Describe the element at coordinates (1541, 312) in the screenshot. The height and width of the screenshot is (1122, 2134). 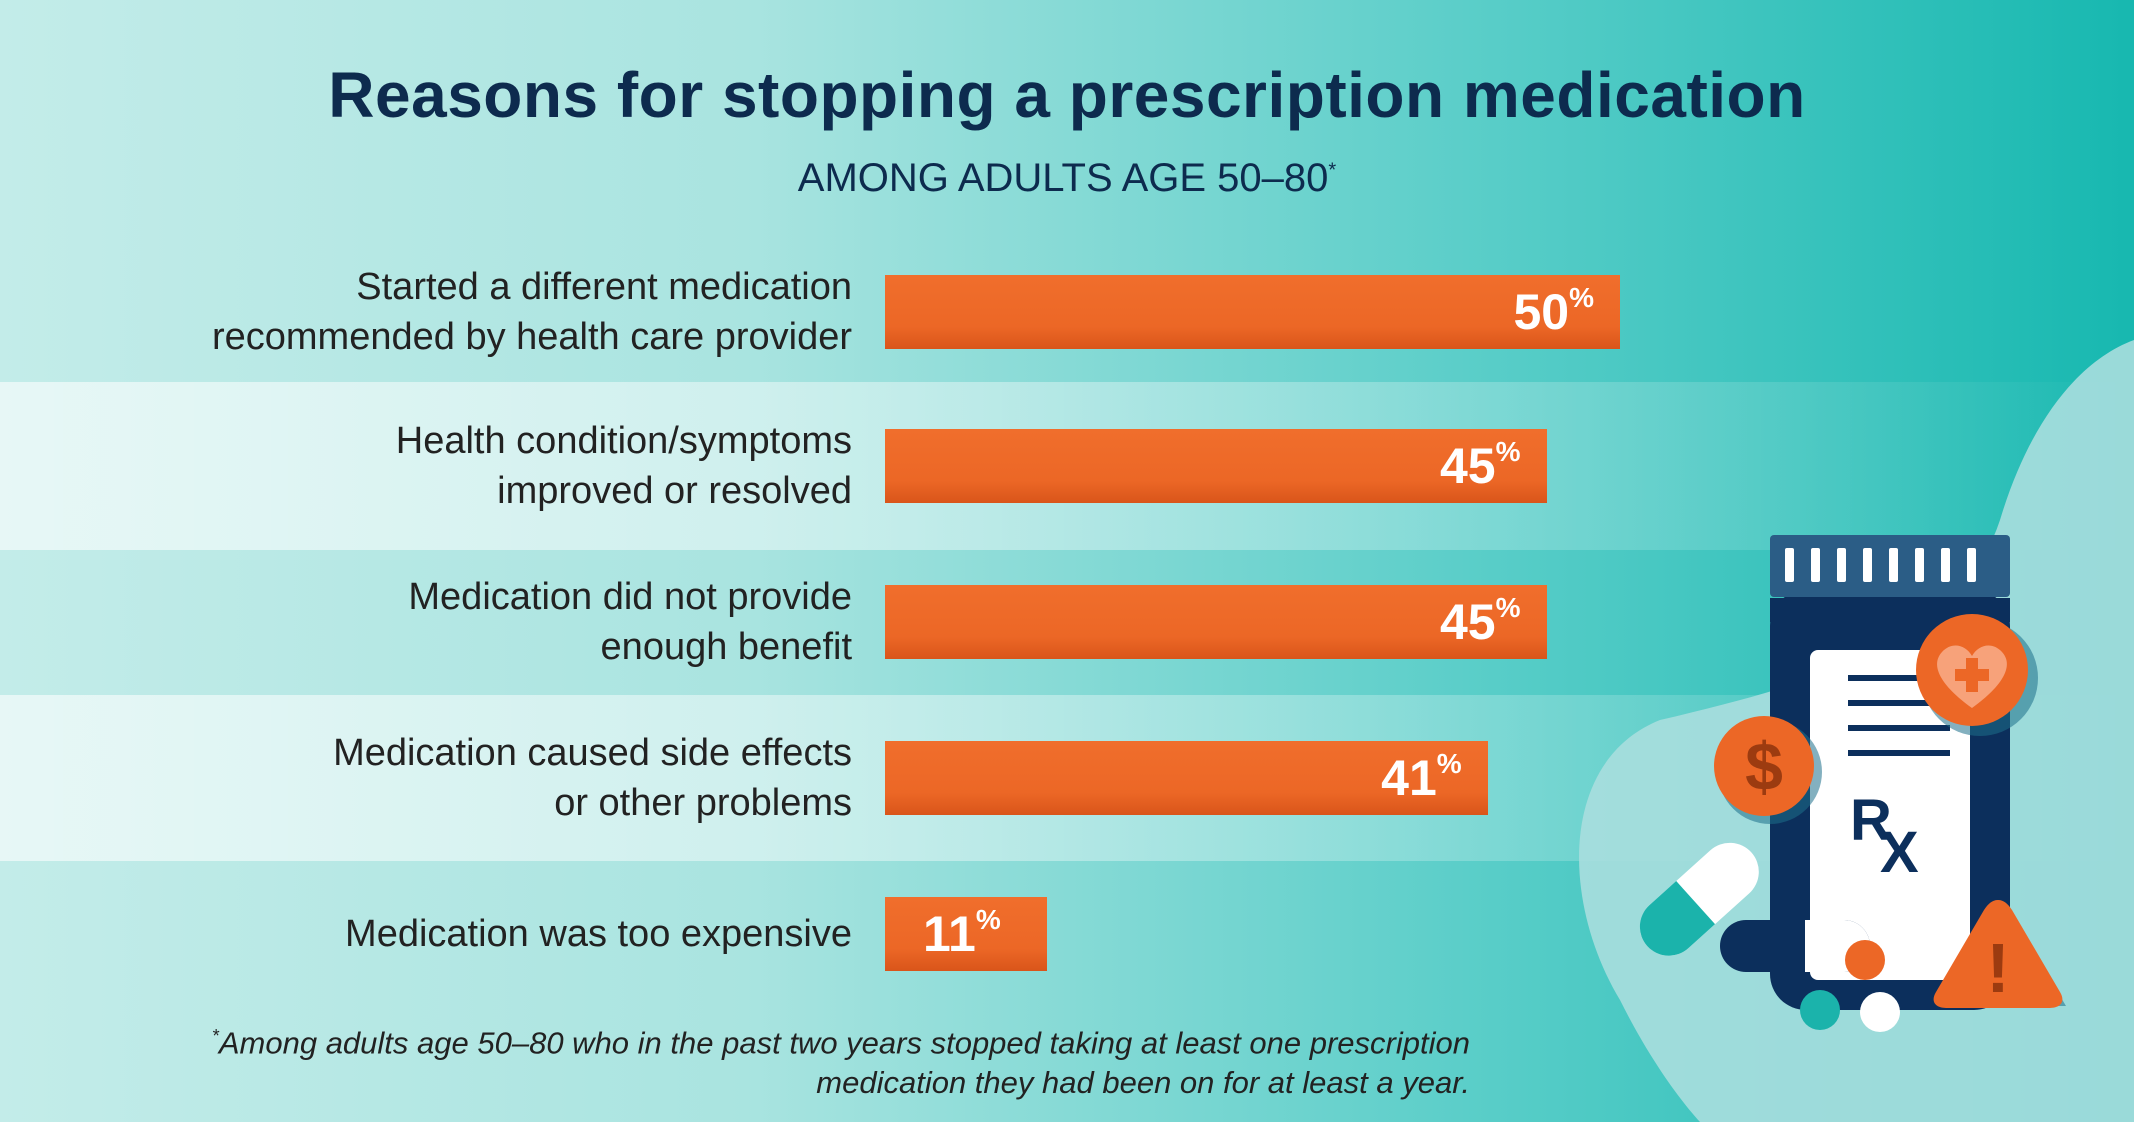
I see `data-label-value: 50` at that location.